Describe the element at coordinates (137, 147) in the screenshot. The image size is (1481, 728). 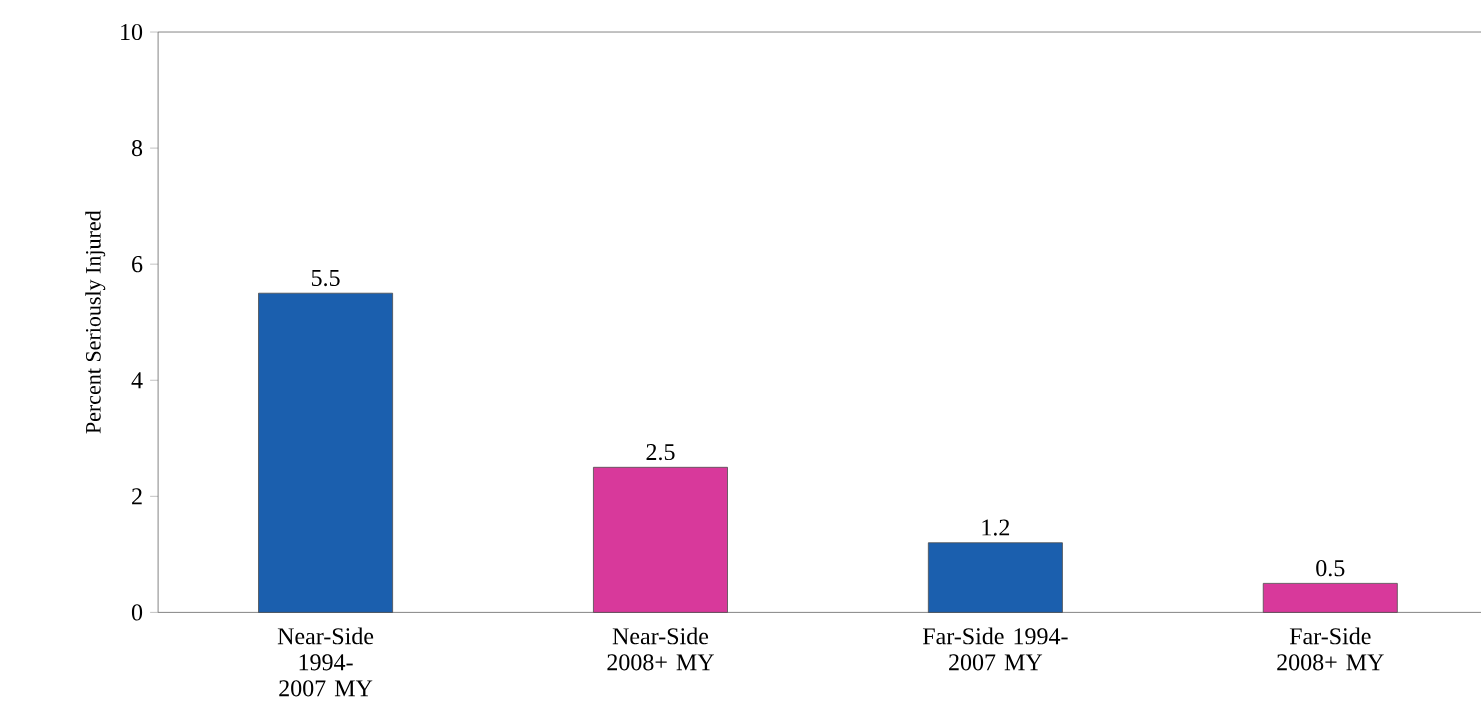
I see `y-tick-label: 8` at that location.